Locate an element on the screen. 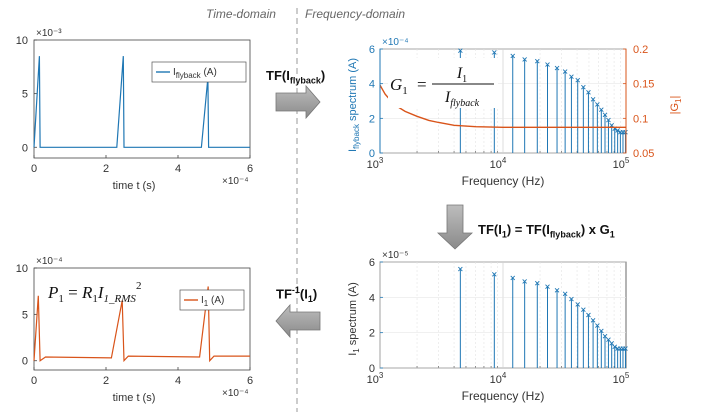 The height and width of the screenshot is (415, 710). y-axis-label-sub: flyback is located at coordinates (356, 136).